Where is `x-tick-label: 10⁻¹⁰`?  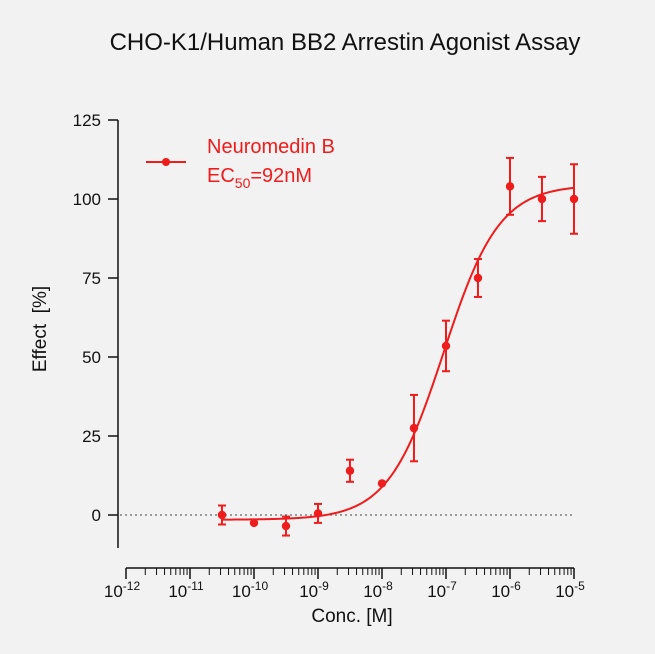
x-tick-label: 10⁻¹⁰ is located at coordinates (250, 590).